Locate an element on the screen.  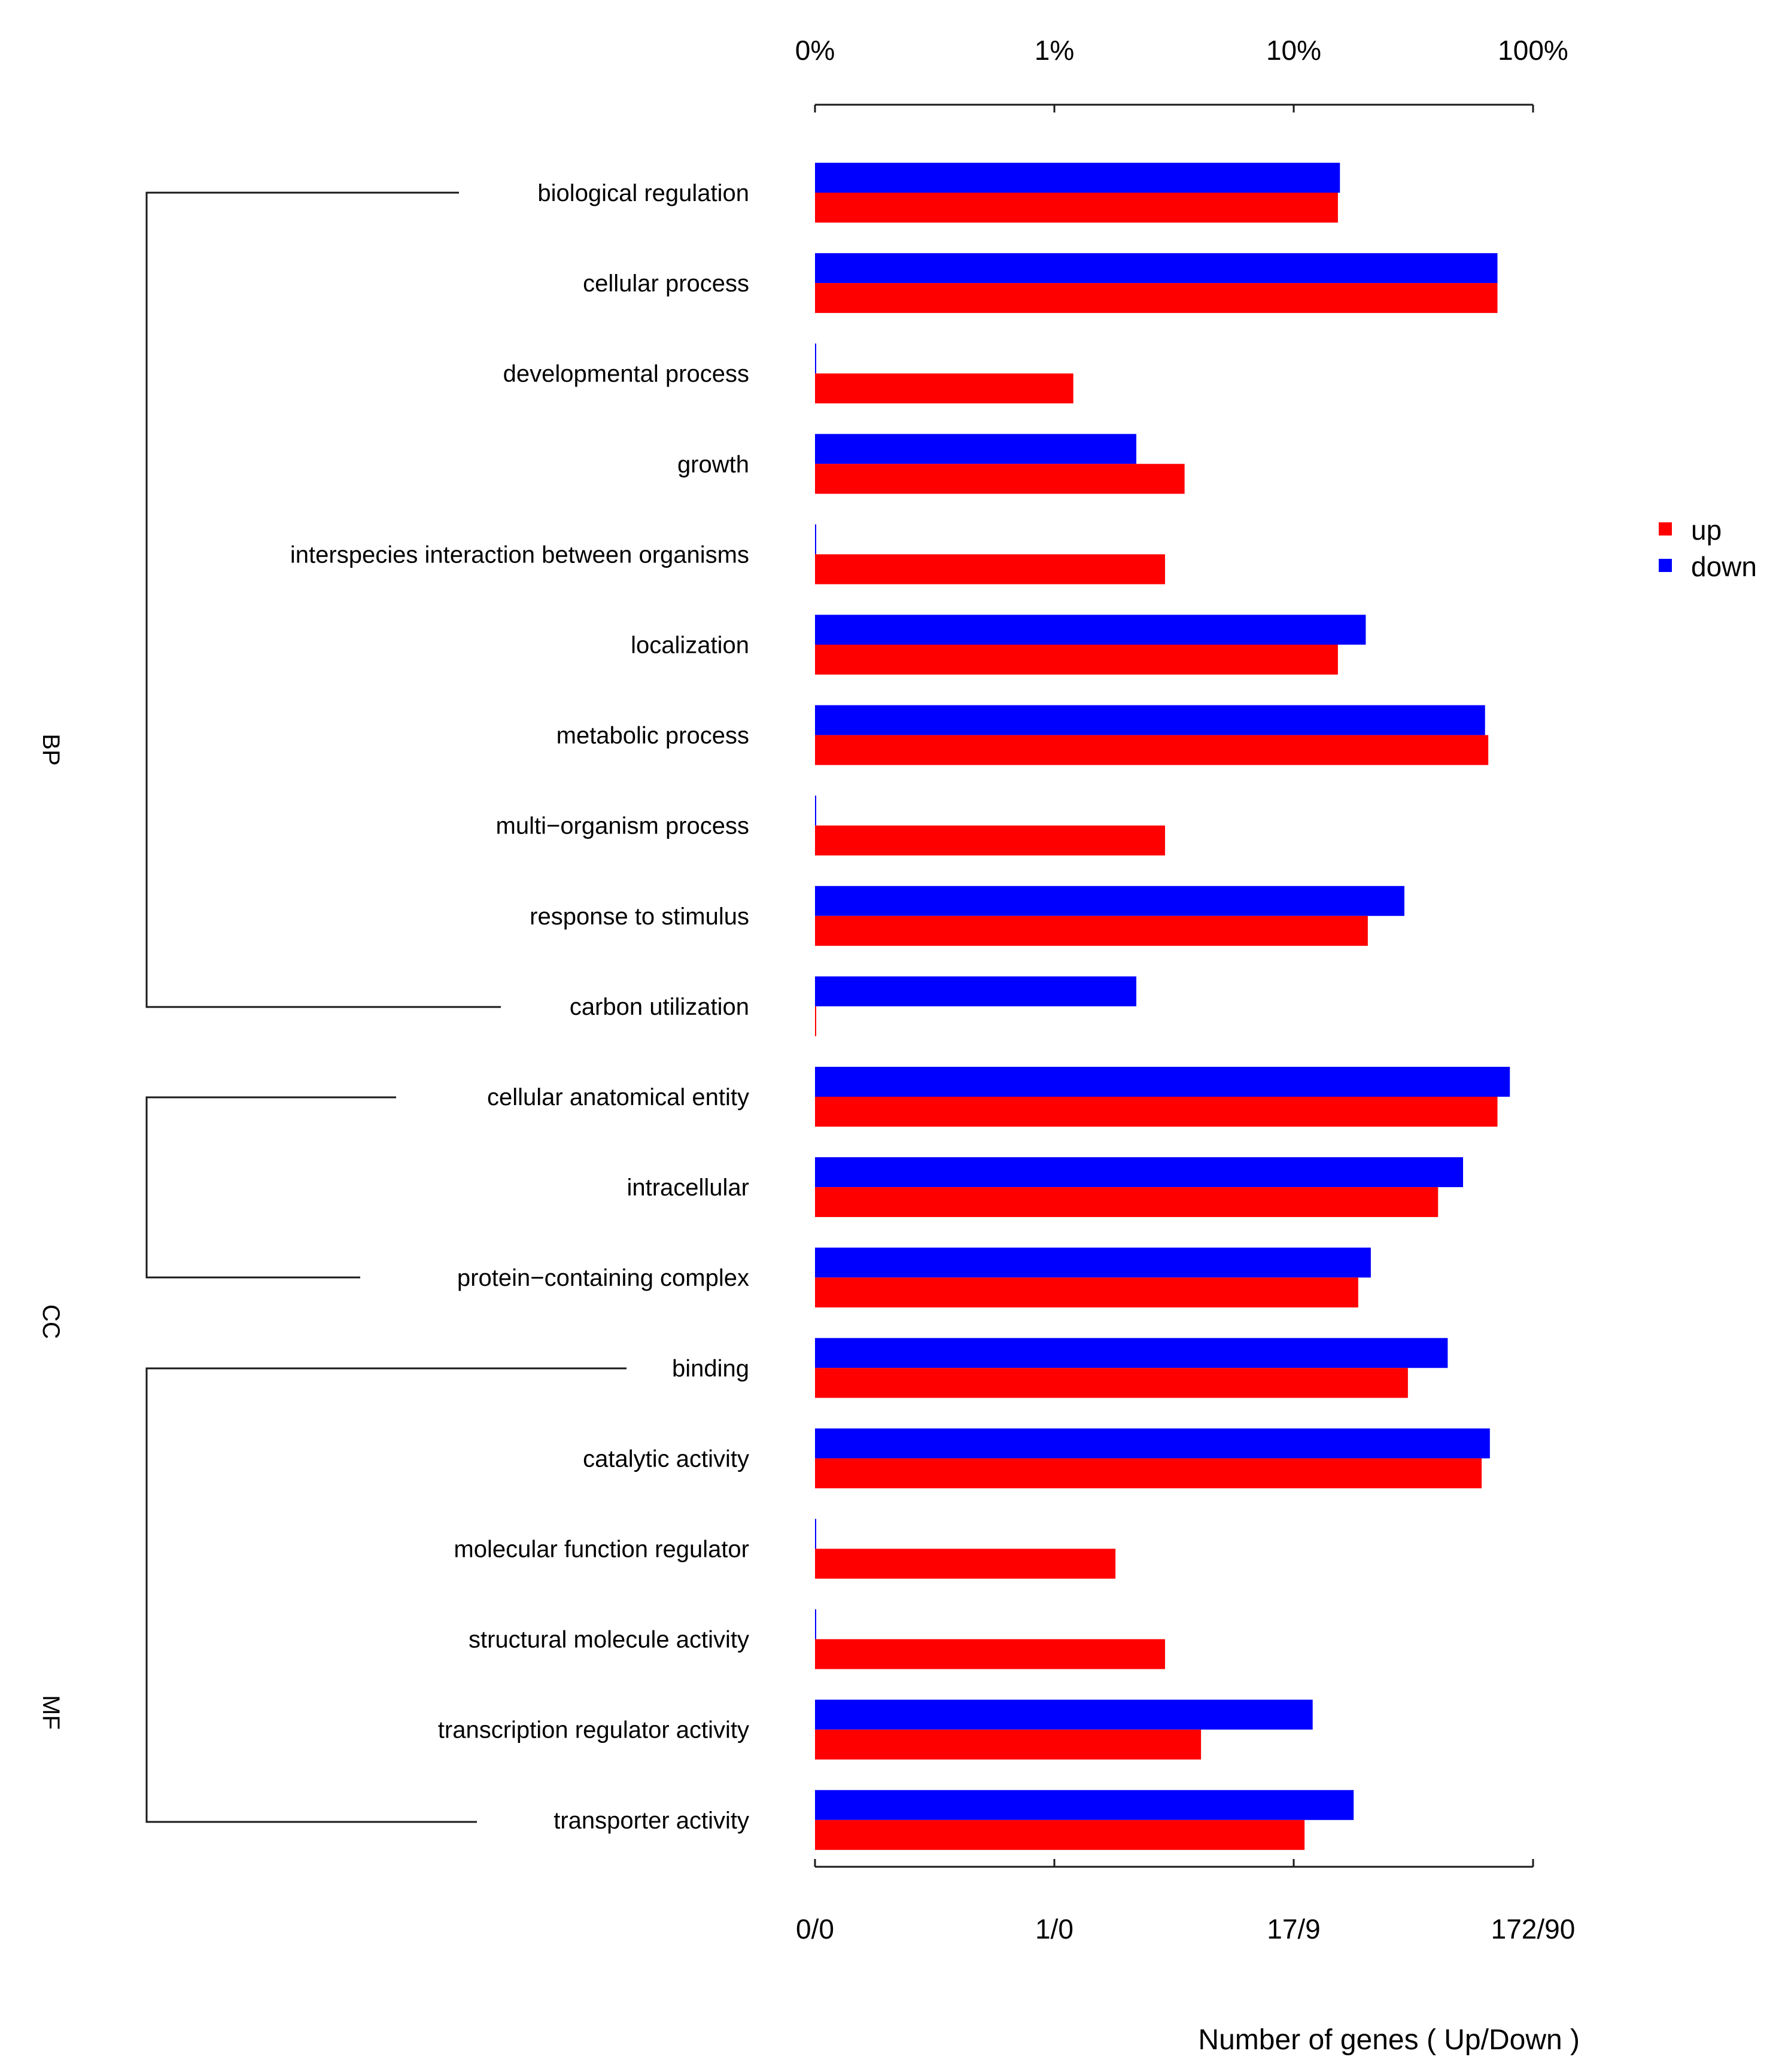
bp-bracket is located at coordinates (323, 599).